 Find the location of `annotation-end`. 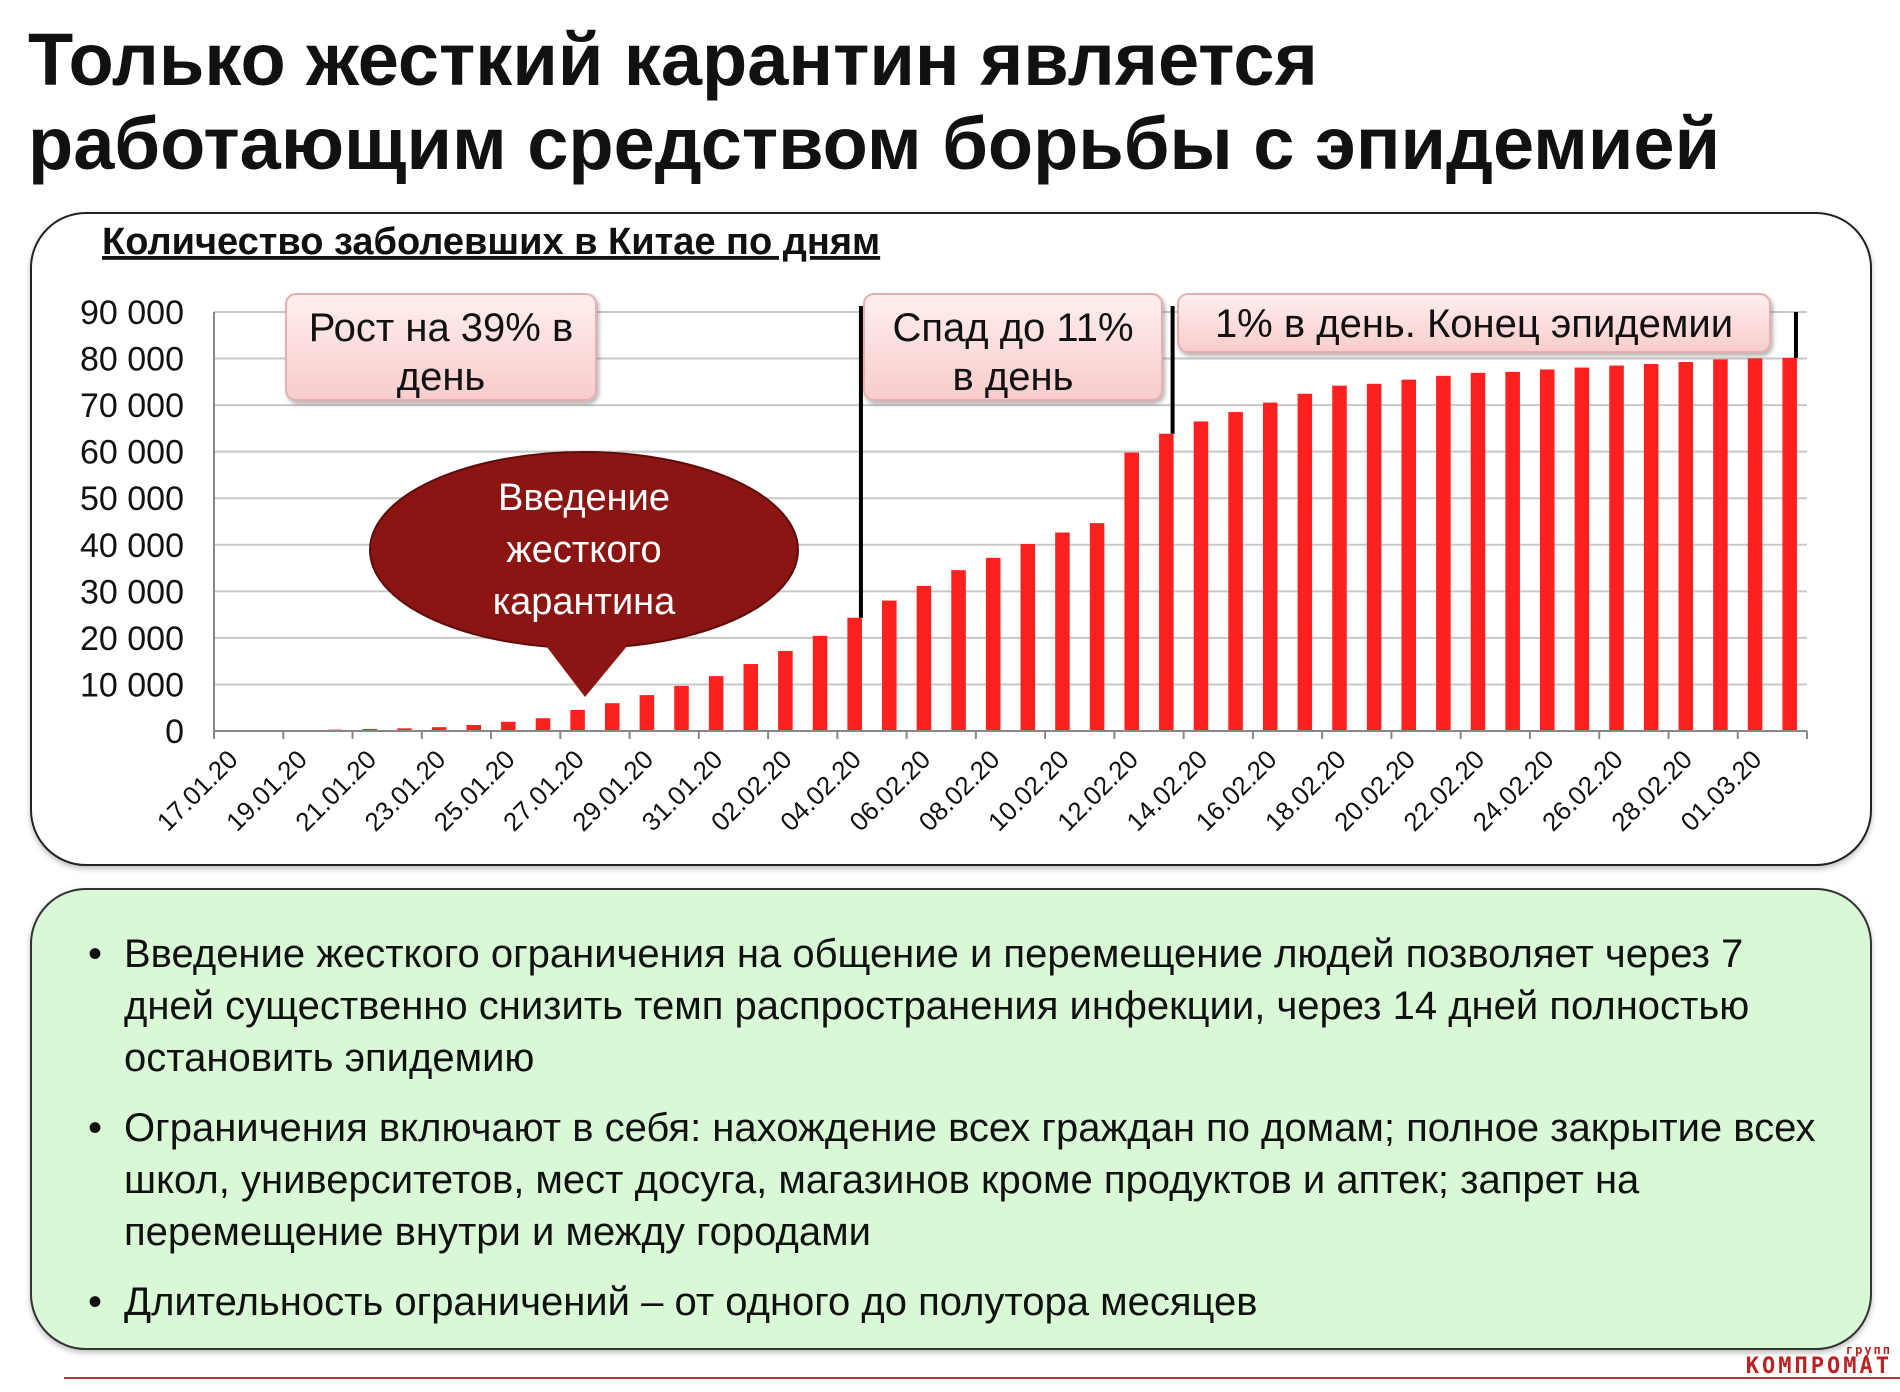

annotation-end is located at coordinates (1474, 323).